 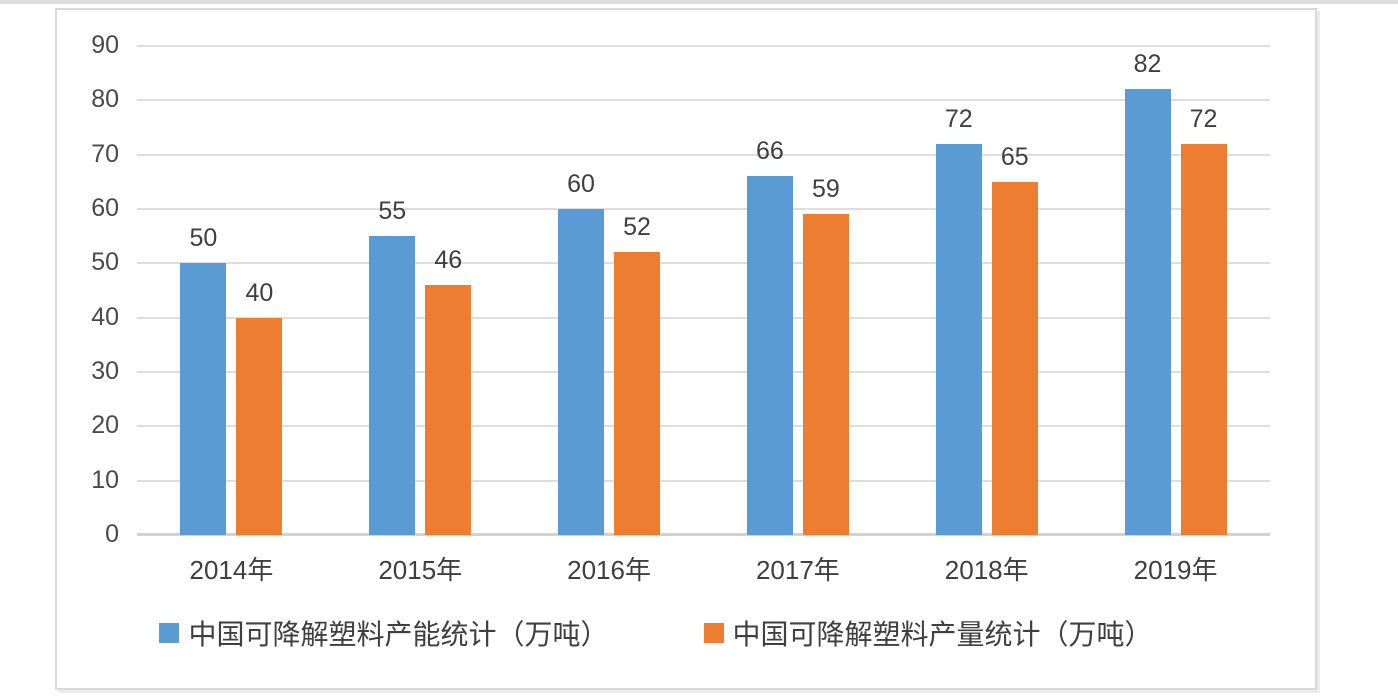 What do you see at coordinates (105, 316) in the screenshot?
I see `y-tick-label: 40` at bounding box center [105, 316].